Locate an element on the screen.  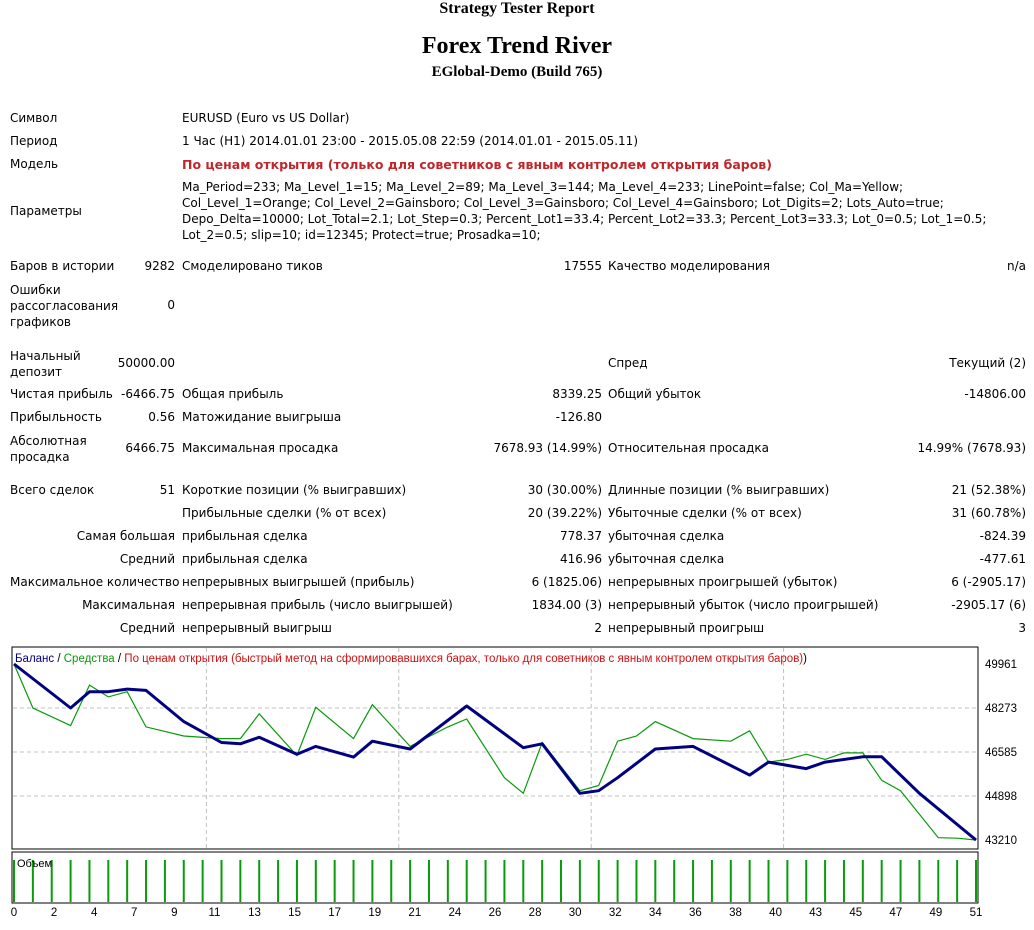
avg-consecutive-wins-label: непрерывный выигрыш is located at coordinates (257, 628).